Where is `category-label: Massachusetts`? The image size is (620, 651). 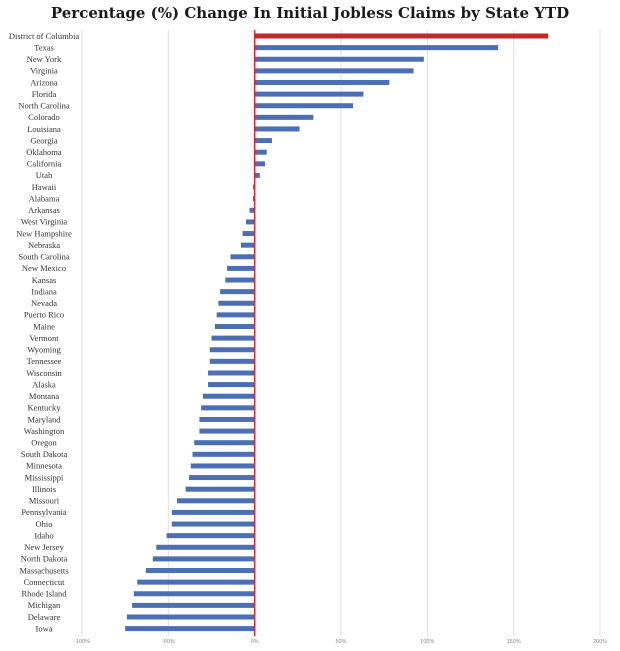
category-label: Massachusetts is located at coordinates (43, 570).